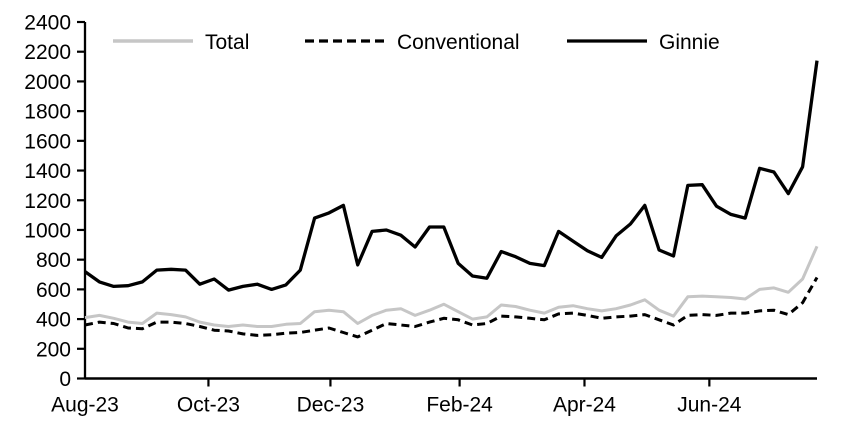 Image resolution: width=852 pixels, height=429 pixels. What do you see at coordinates (53, 260) in the screenshot?
I see `y-tick-label: 800` at bounding box center [53, 260].